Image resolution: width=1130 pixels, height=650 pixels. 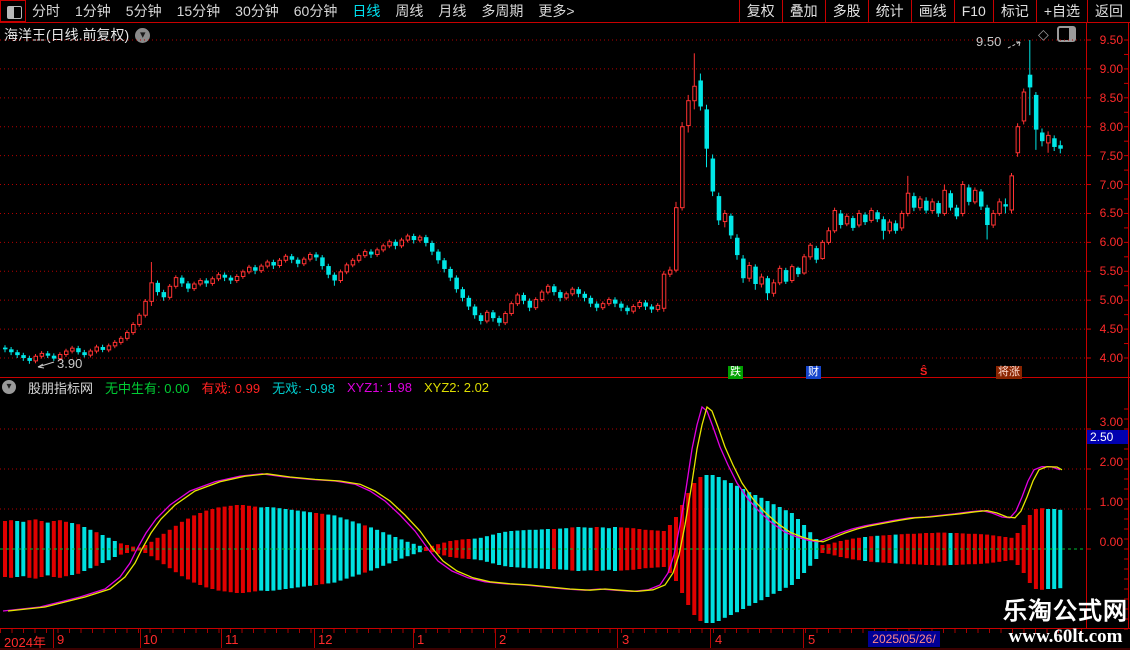 I want to click on period-item-1分钟: 1分钟, so click(x=93, y=11).